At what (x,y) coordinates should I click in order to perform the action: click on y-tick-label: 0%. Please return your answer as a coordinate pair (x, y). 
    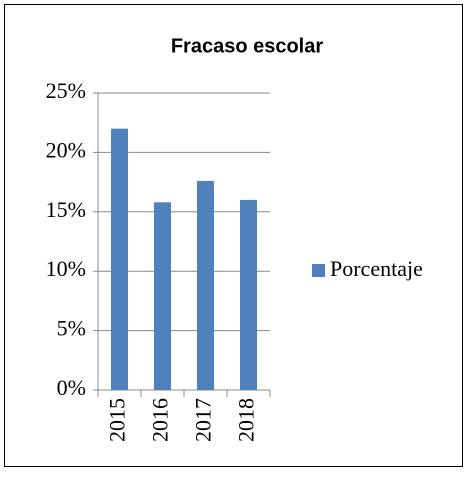
    Looking at the image, I should click on (71, 387).